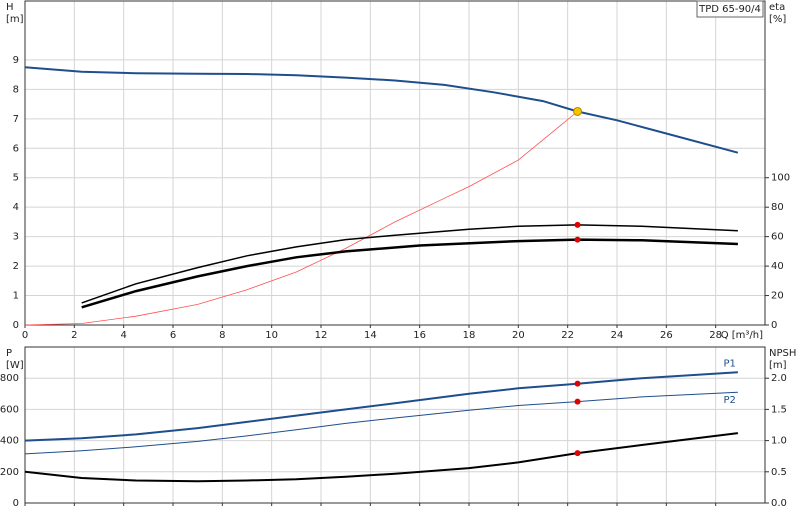 The height and width of the screenshot is (520, 800). What do you see at coordinates (16, 89) in the screenshot?
I see `y-tick-label: 8` at bounding box center [16, 89].